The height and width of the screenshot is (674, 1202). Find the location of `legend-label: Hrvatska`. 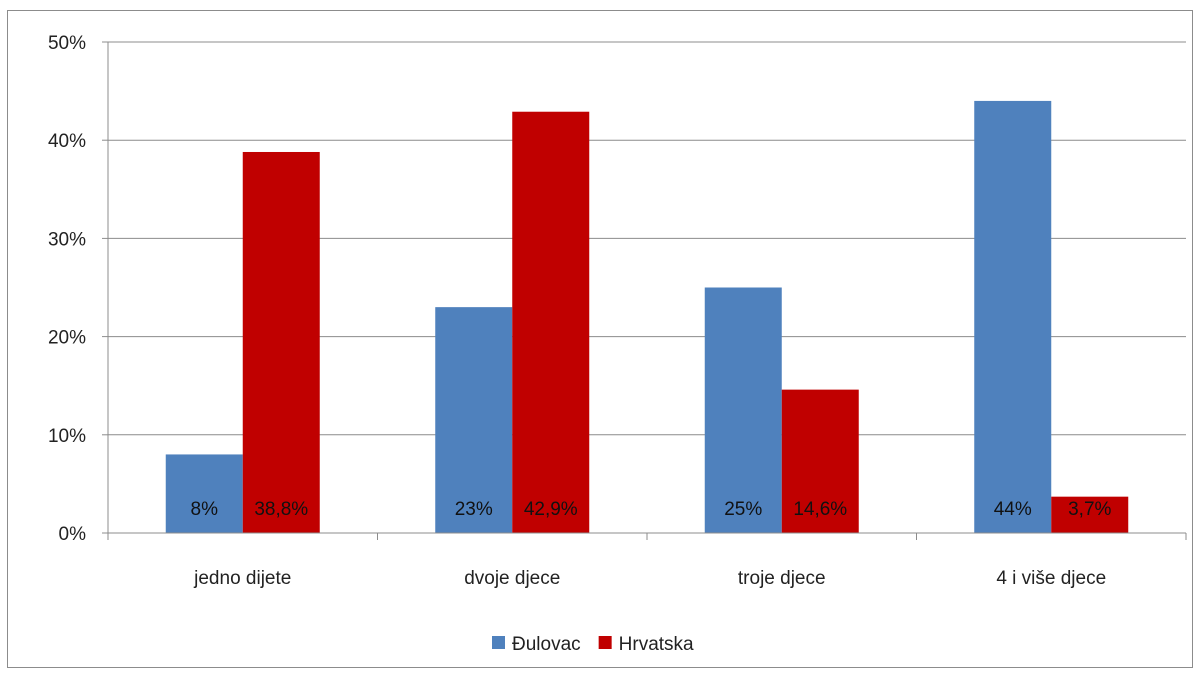

legend-label: Hrvatska is located at coordinates (656, 644).